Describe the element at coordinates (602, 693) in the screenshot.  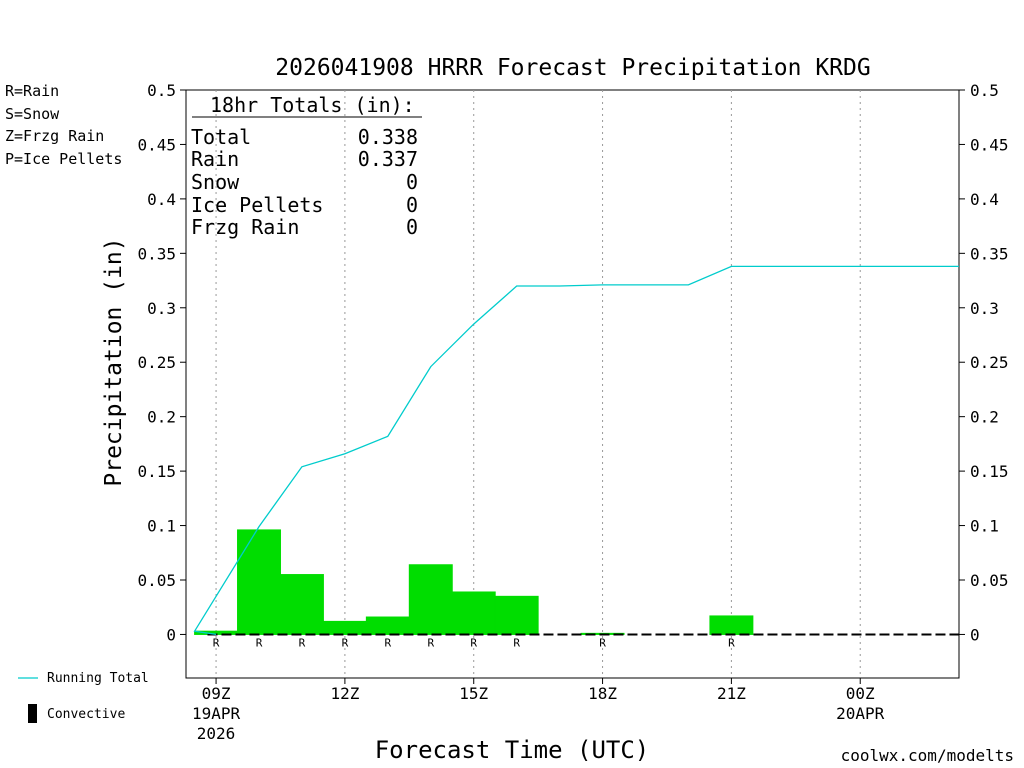
I see `x-tick-label: 18Z` at that location.